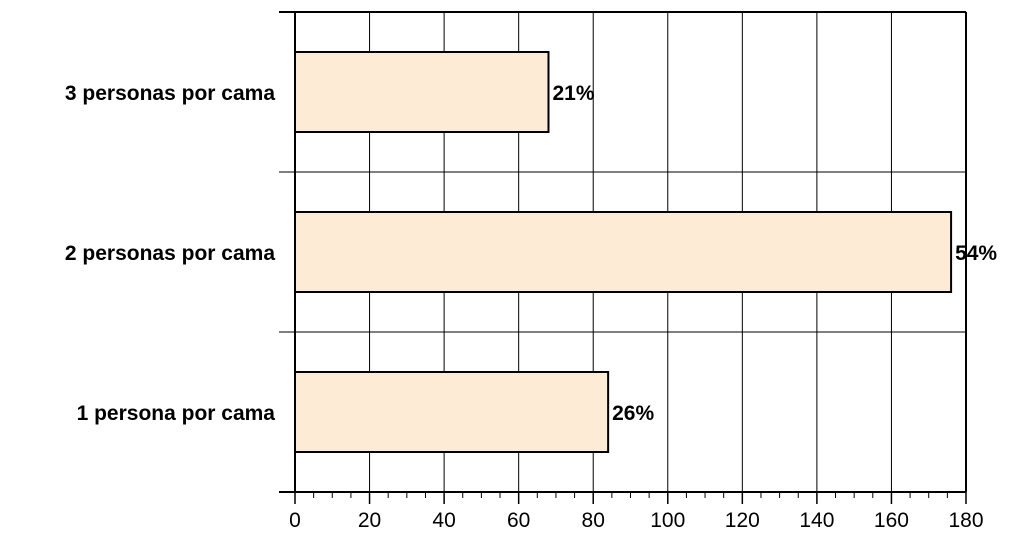 The height and width of the screenshot is (539, 1013). What do you see at coordinates (369, 520) in the screenshot?
I see `x-tick-label-20: 20` at bounding box center [369, 520].